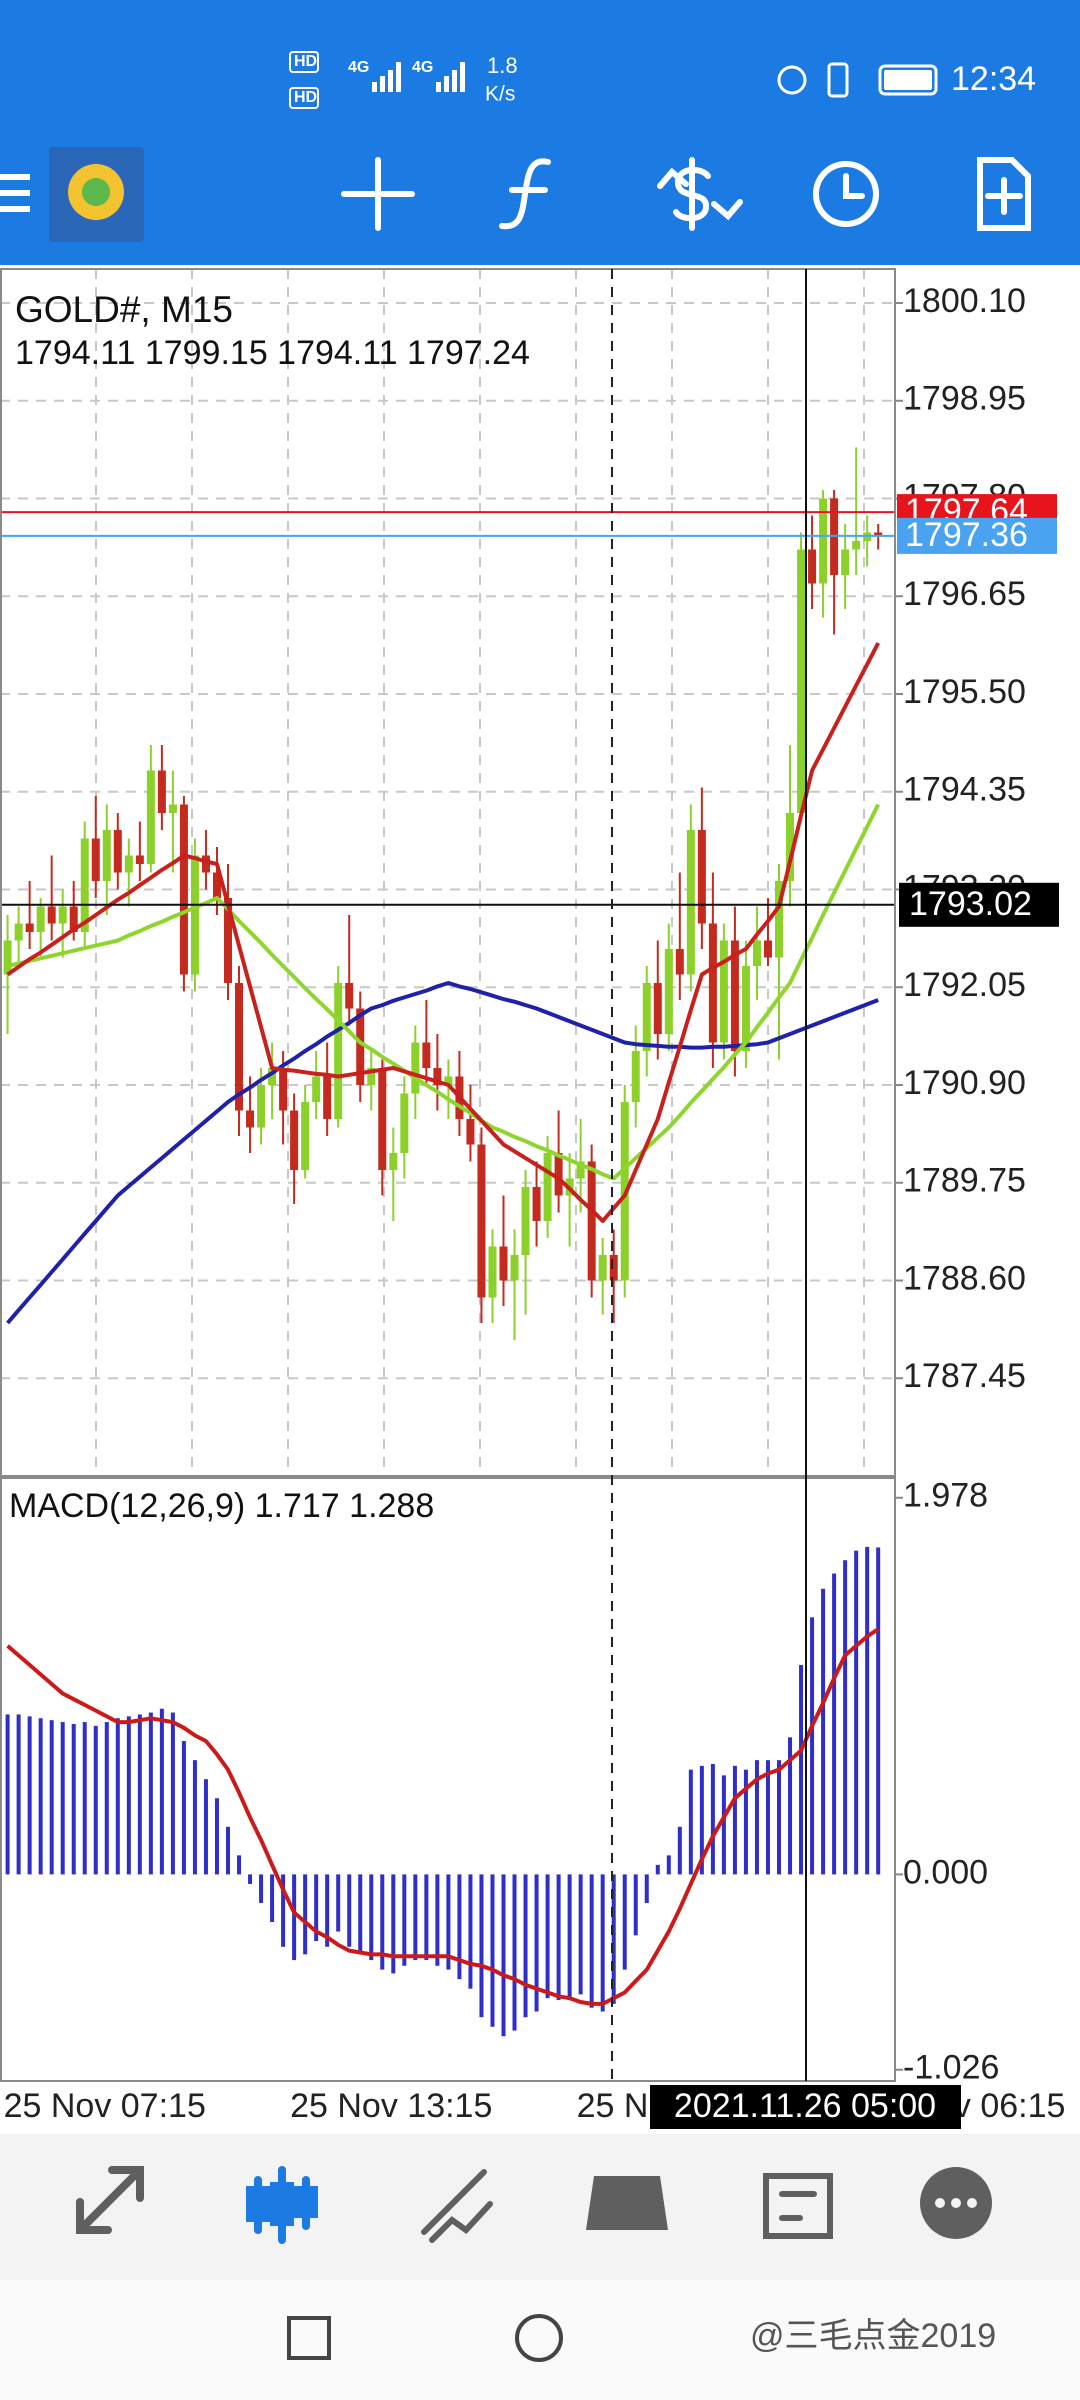  What do you see at coordinates (1004, 194) in the screenshot?
I see `template-tool` at bounding box center [1004, 194].